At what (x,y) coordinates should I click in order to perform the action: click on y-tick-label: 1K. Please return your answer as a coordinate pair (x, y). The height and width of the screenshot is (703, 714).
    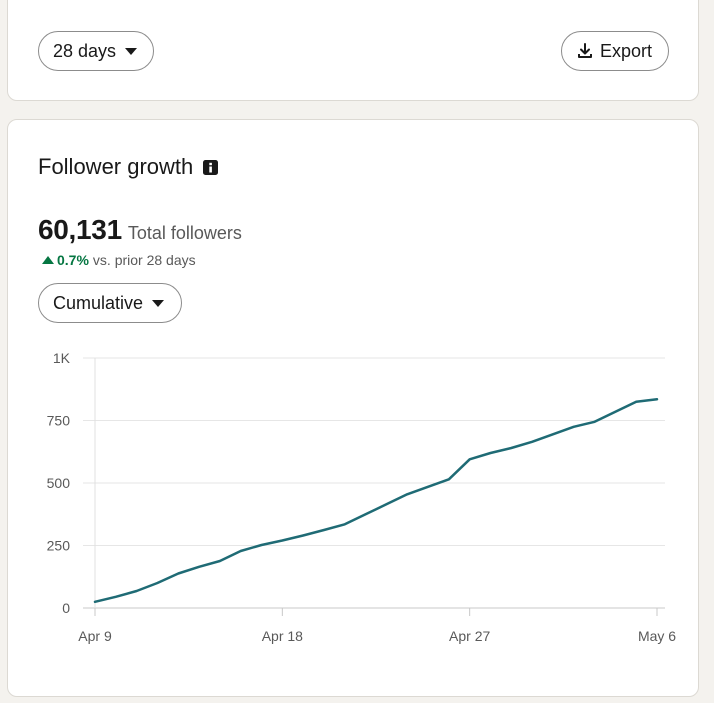
    Looking at the image, I should click on (62, 358).